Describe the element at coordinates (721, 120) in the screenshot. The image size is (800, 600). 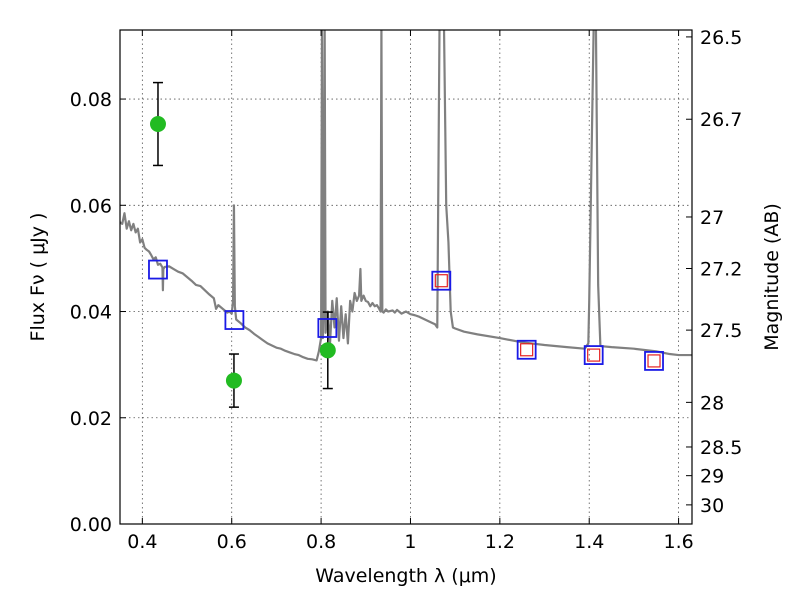
I see `y2-tick-label: 26.7` at that location.